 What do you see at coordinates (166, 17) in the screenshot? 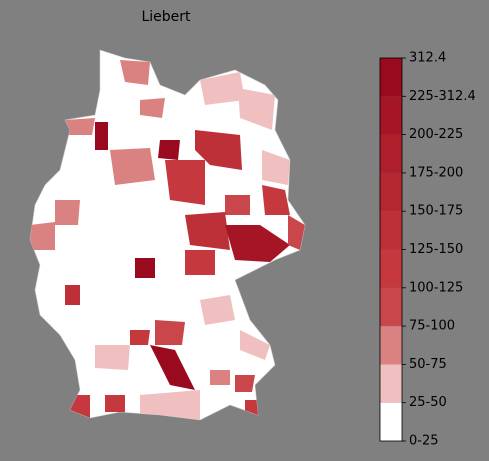
I see `map-title: Liebert` at bounding box center [166, 17].